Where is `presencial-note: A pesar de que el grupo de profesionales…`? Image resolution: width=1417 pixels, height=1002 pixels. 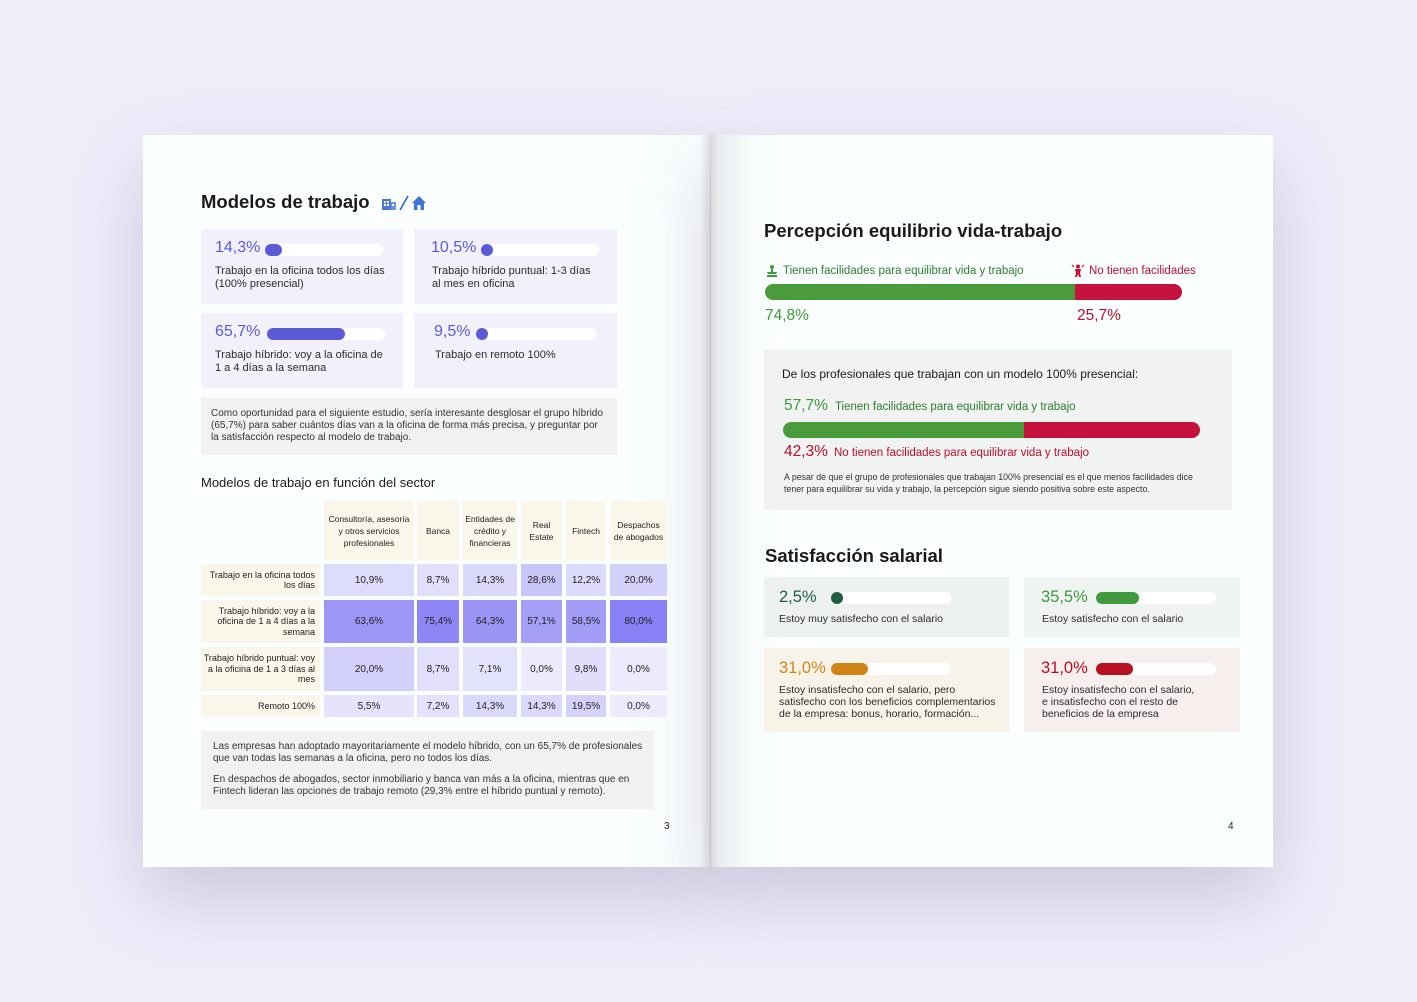 presencial-note: A pesar de que el grupo de profesionales… is located at coordinates (988, 483).